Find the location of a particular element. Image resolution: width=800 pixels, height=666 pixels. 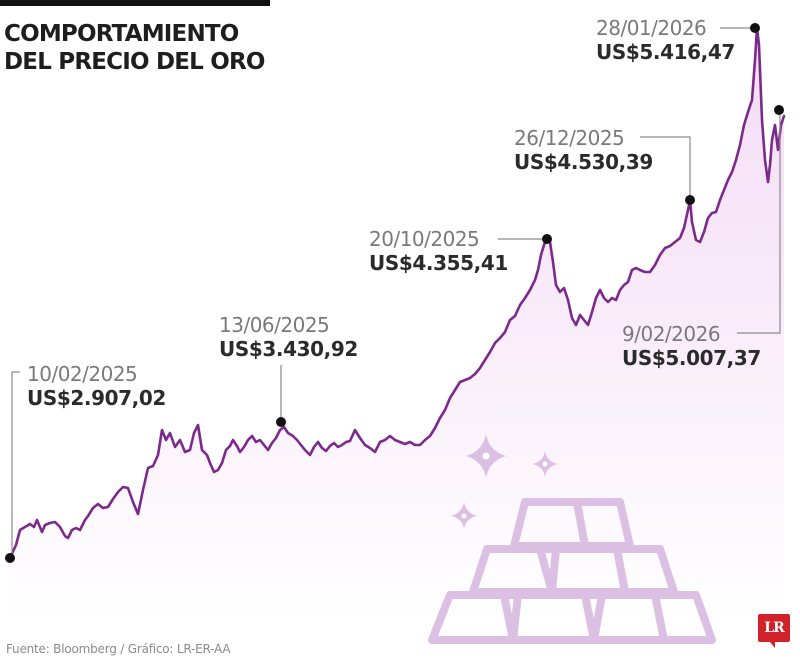

marker-dot-dec-2025 is located at coordinates (690, 200).